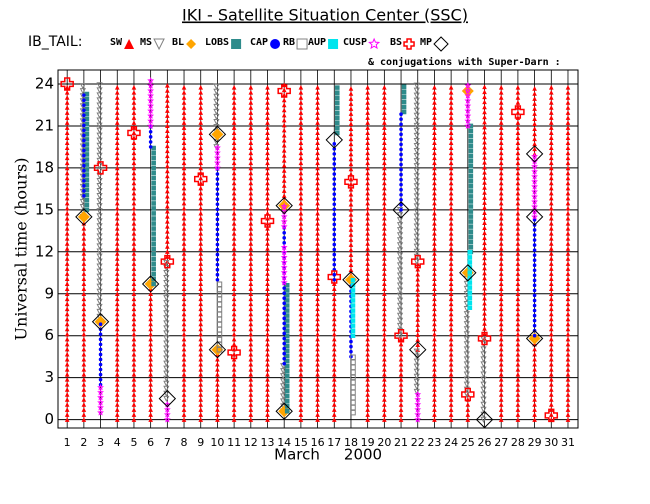 This screenshot has height=504, width=650. I want to click on year-label: 2000, so click(363, 455).